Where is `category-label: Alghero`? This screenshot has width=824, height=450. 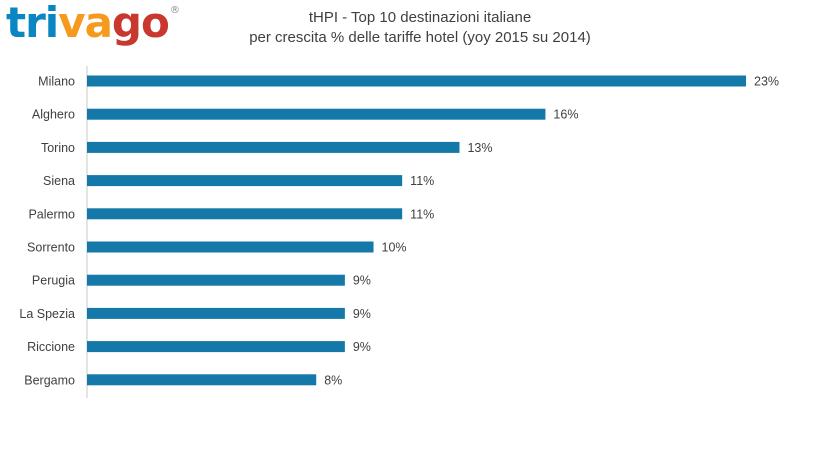 category-label: Alghero is located at coordinates (53, 115).